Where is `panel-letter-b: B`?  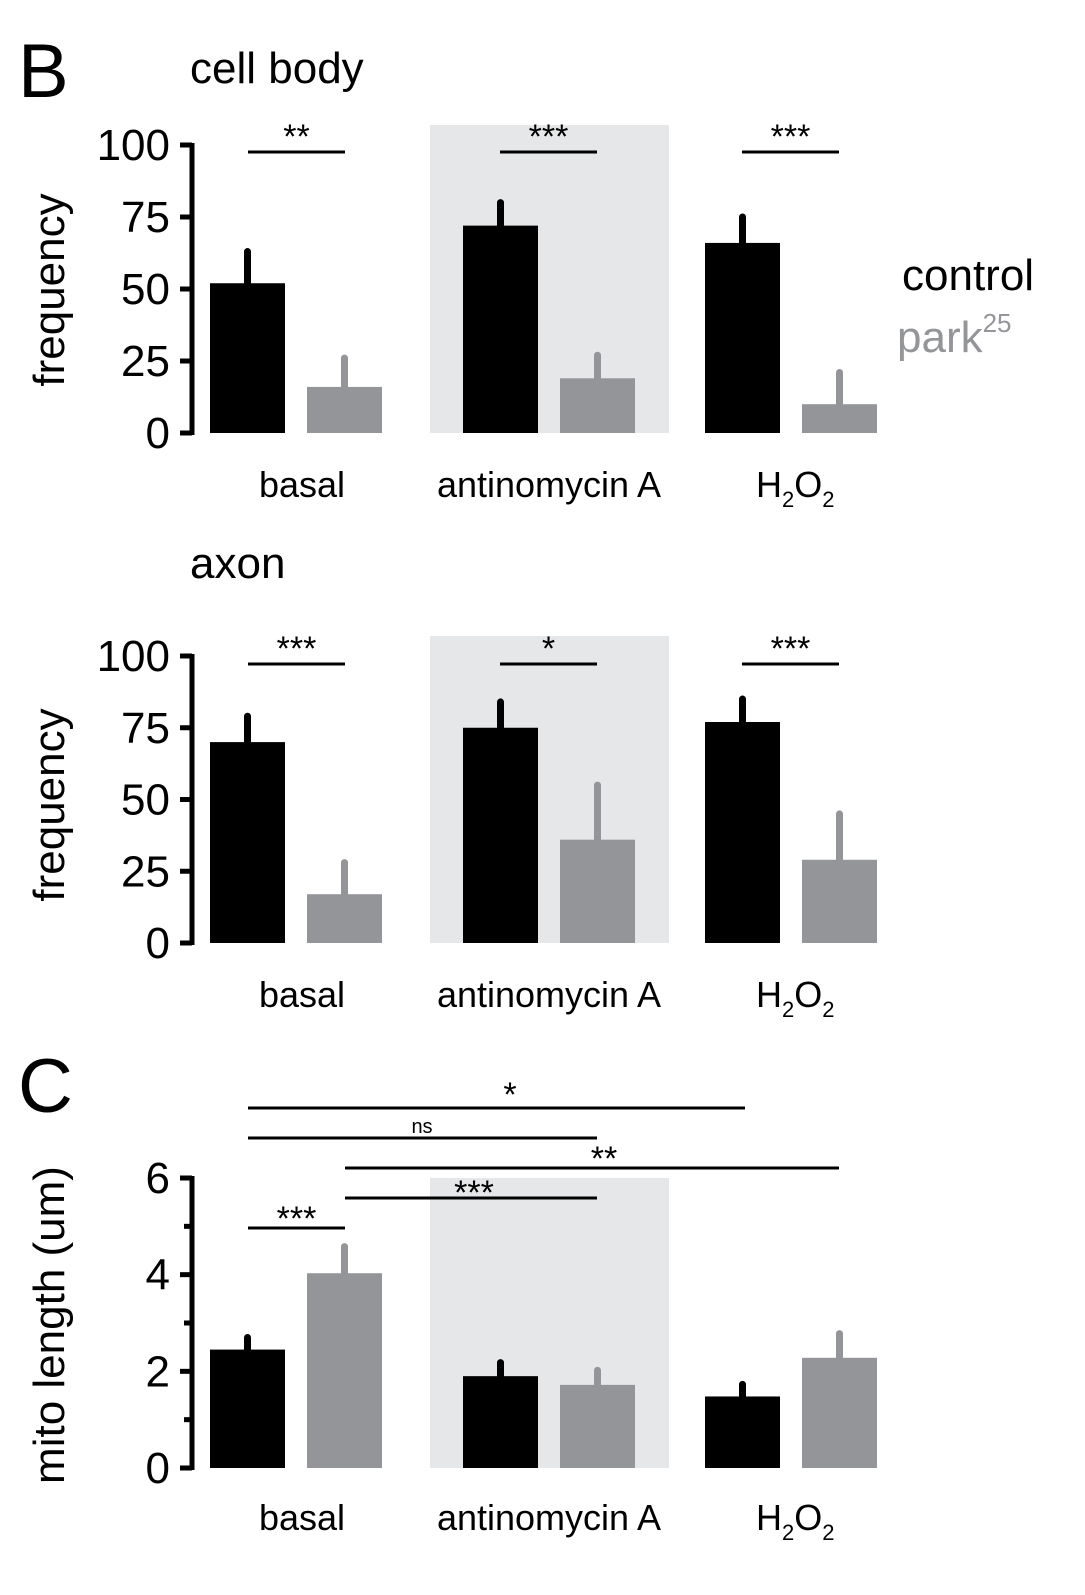
panel-letter-b: B is located at coordinates (43, 71).